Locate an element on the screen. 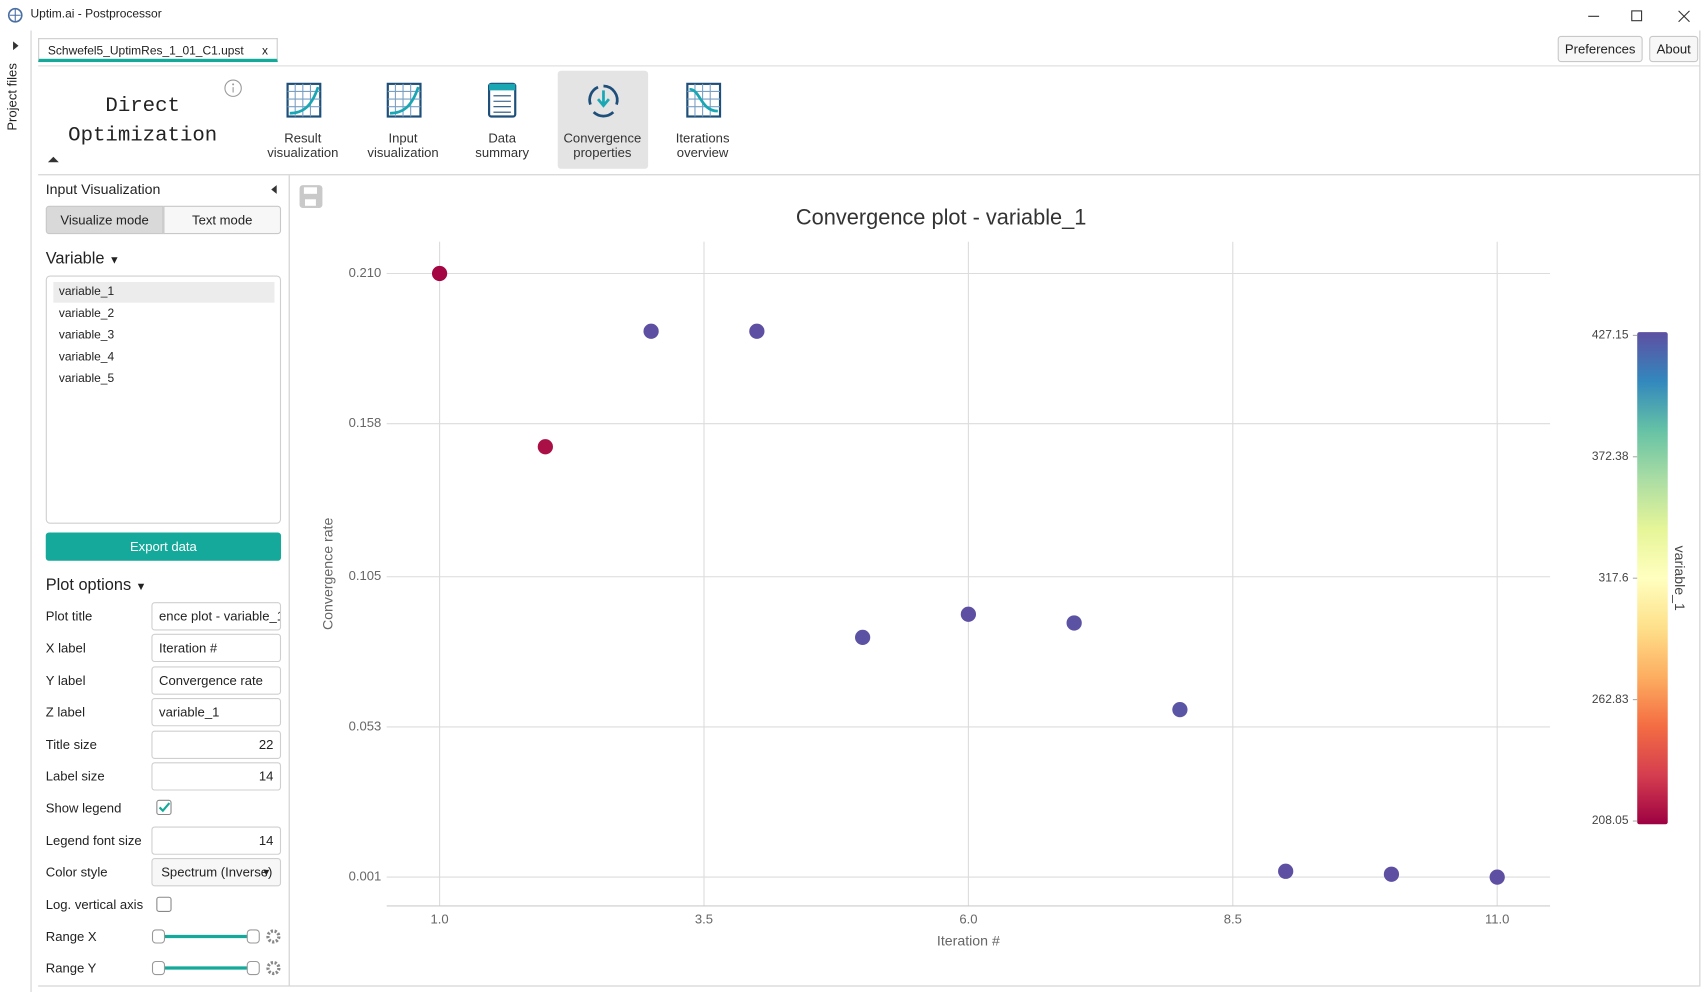 This screenshot has width=1708, height=992. mode-button: Visualize mode is located at coordinates (104, 220).